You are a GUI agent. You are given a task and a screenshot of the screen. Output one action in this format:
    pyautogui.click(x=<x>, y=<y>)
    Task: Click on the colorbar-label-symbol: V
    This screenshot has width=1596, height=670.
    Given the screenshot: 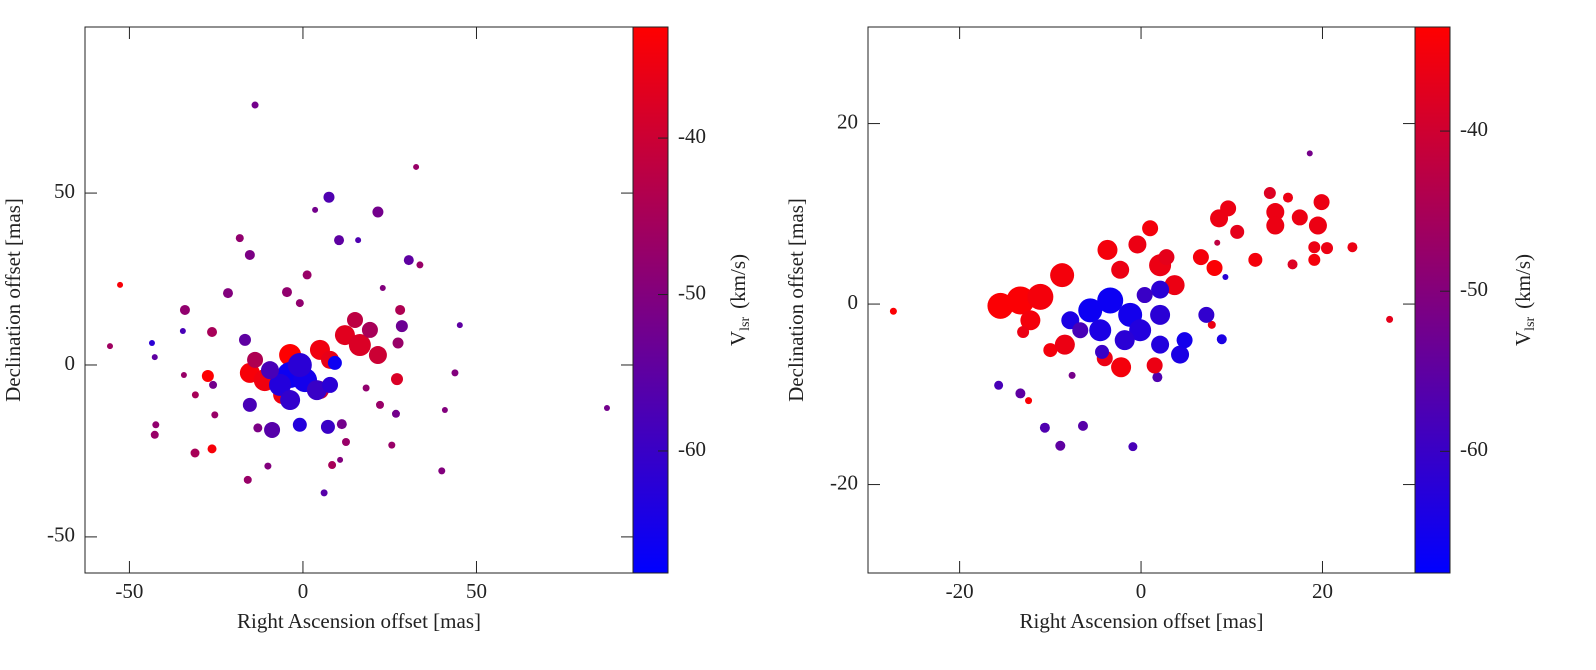 What is the action you would take?
    pyautogui.click(x=1523, y=338)
    